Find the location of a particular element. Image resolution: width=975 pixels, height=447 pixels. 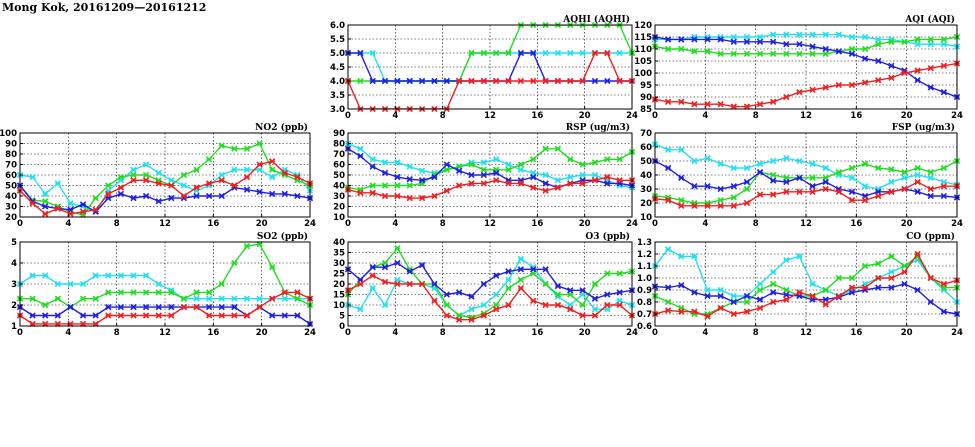

chart-title: SO2 (ppb) is located at coordinates (282, 236).